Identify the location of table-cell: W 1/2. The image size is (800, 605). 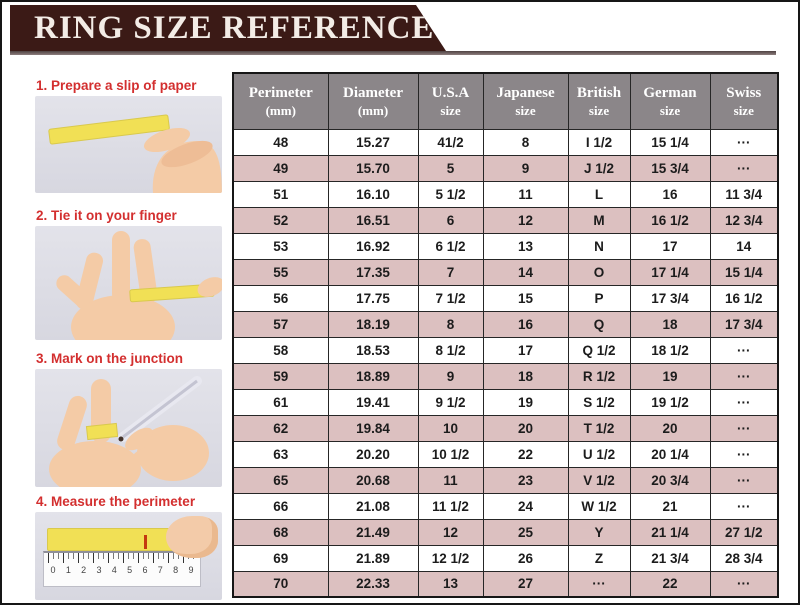
(599, 506).